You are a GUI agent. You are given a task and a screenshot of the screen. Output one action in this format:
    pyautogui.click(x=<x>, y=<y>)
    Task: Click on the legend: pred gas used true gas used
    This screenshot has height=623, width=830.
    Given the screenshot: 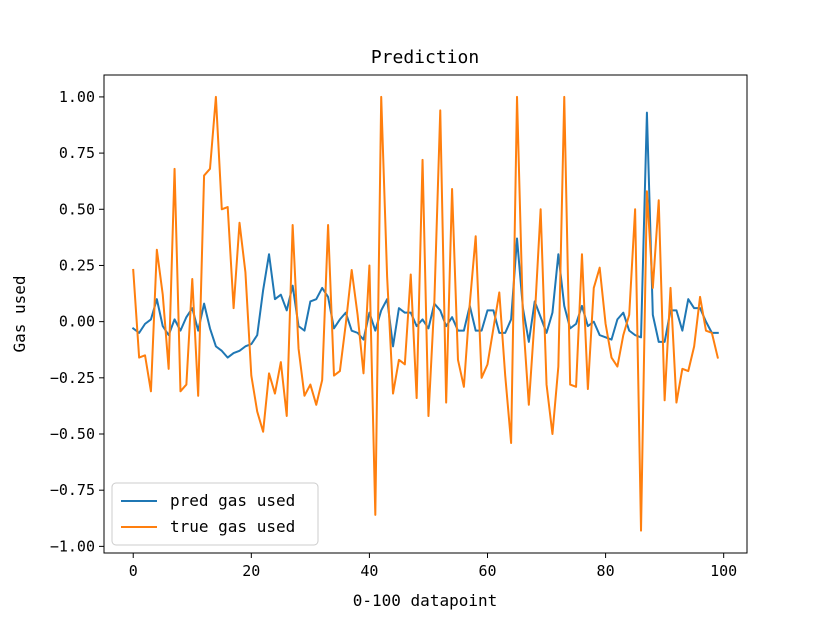 What is the action you would take?
    pyautogui.click(x=215, y=514)
    